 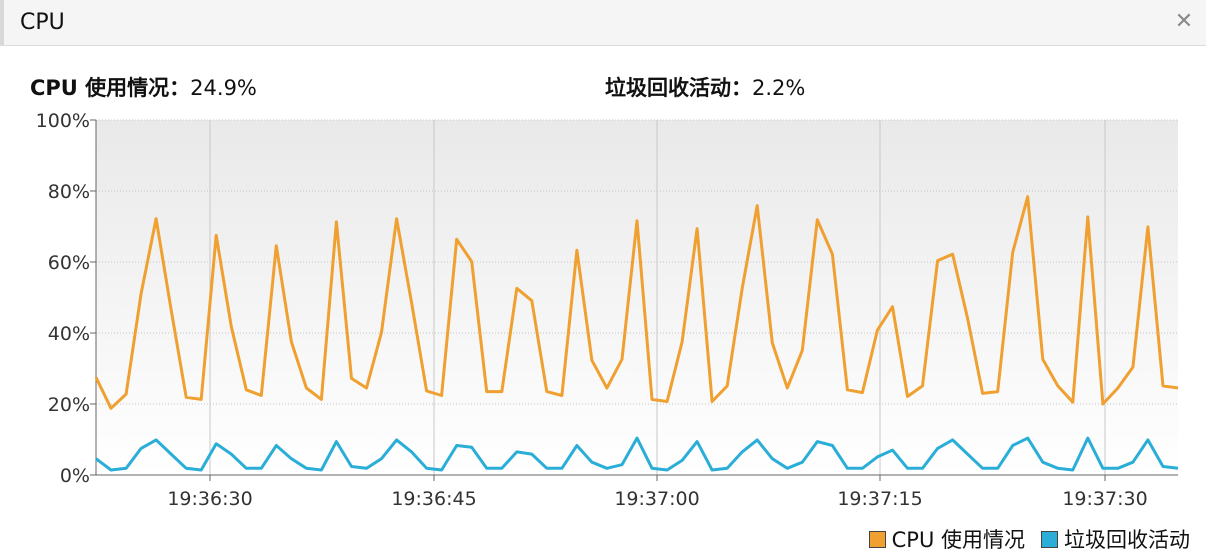 What do you see at coordinates (69, 405) in the screenshot?
I see `y-tick-label: 20%` at bounding box center [69, 405].